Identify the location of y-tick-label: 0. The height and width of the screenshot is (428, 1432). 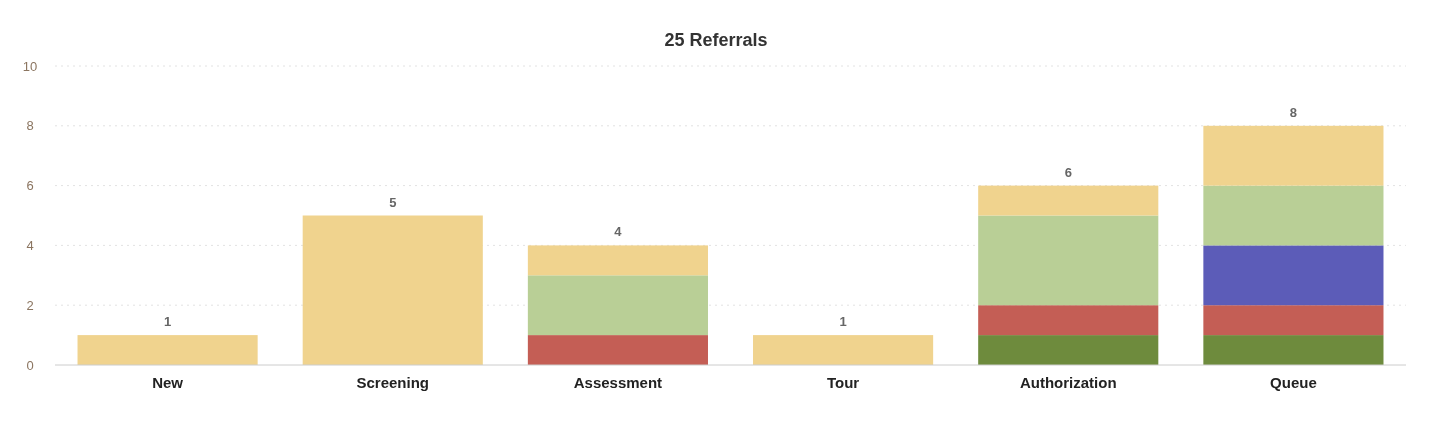
(30, 365).